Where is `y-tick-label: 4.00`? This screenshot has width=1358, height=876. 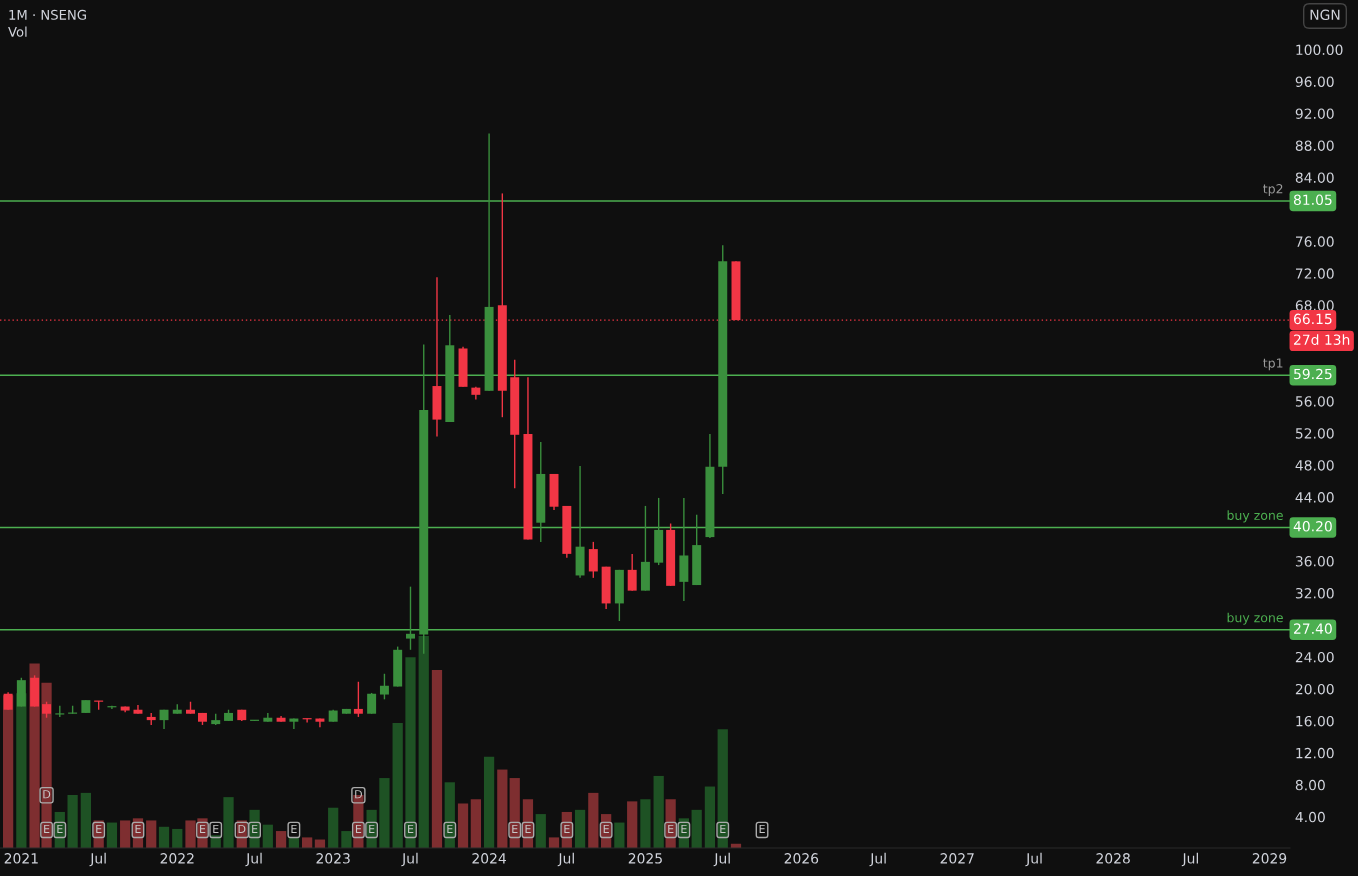 y-tick-label: 4.00 is located at coordinates (1310, 817).